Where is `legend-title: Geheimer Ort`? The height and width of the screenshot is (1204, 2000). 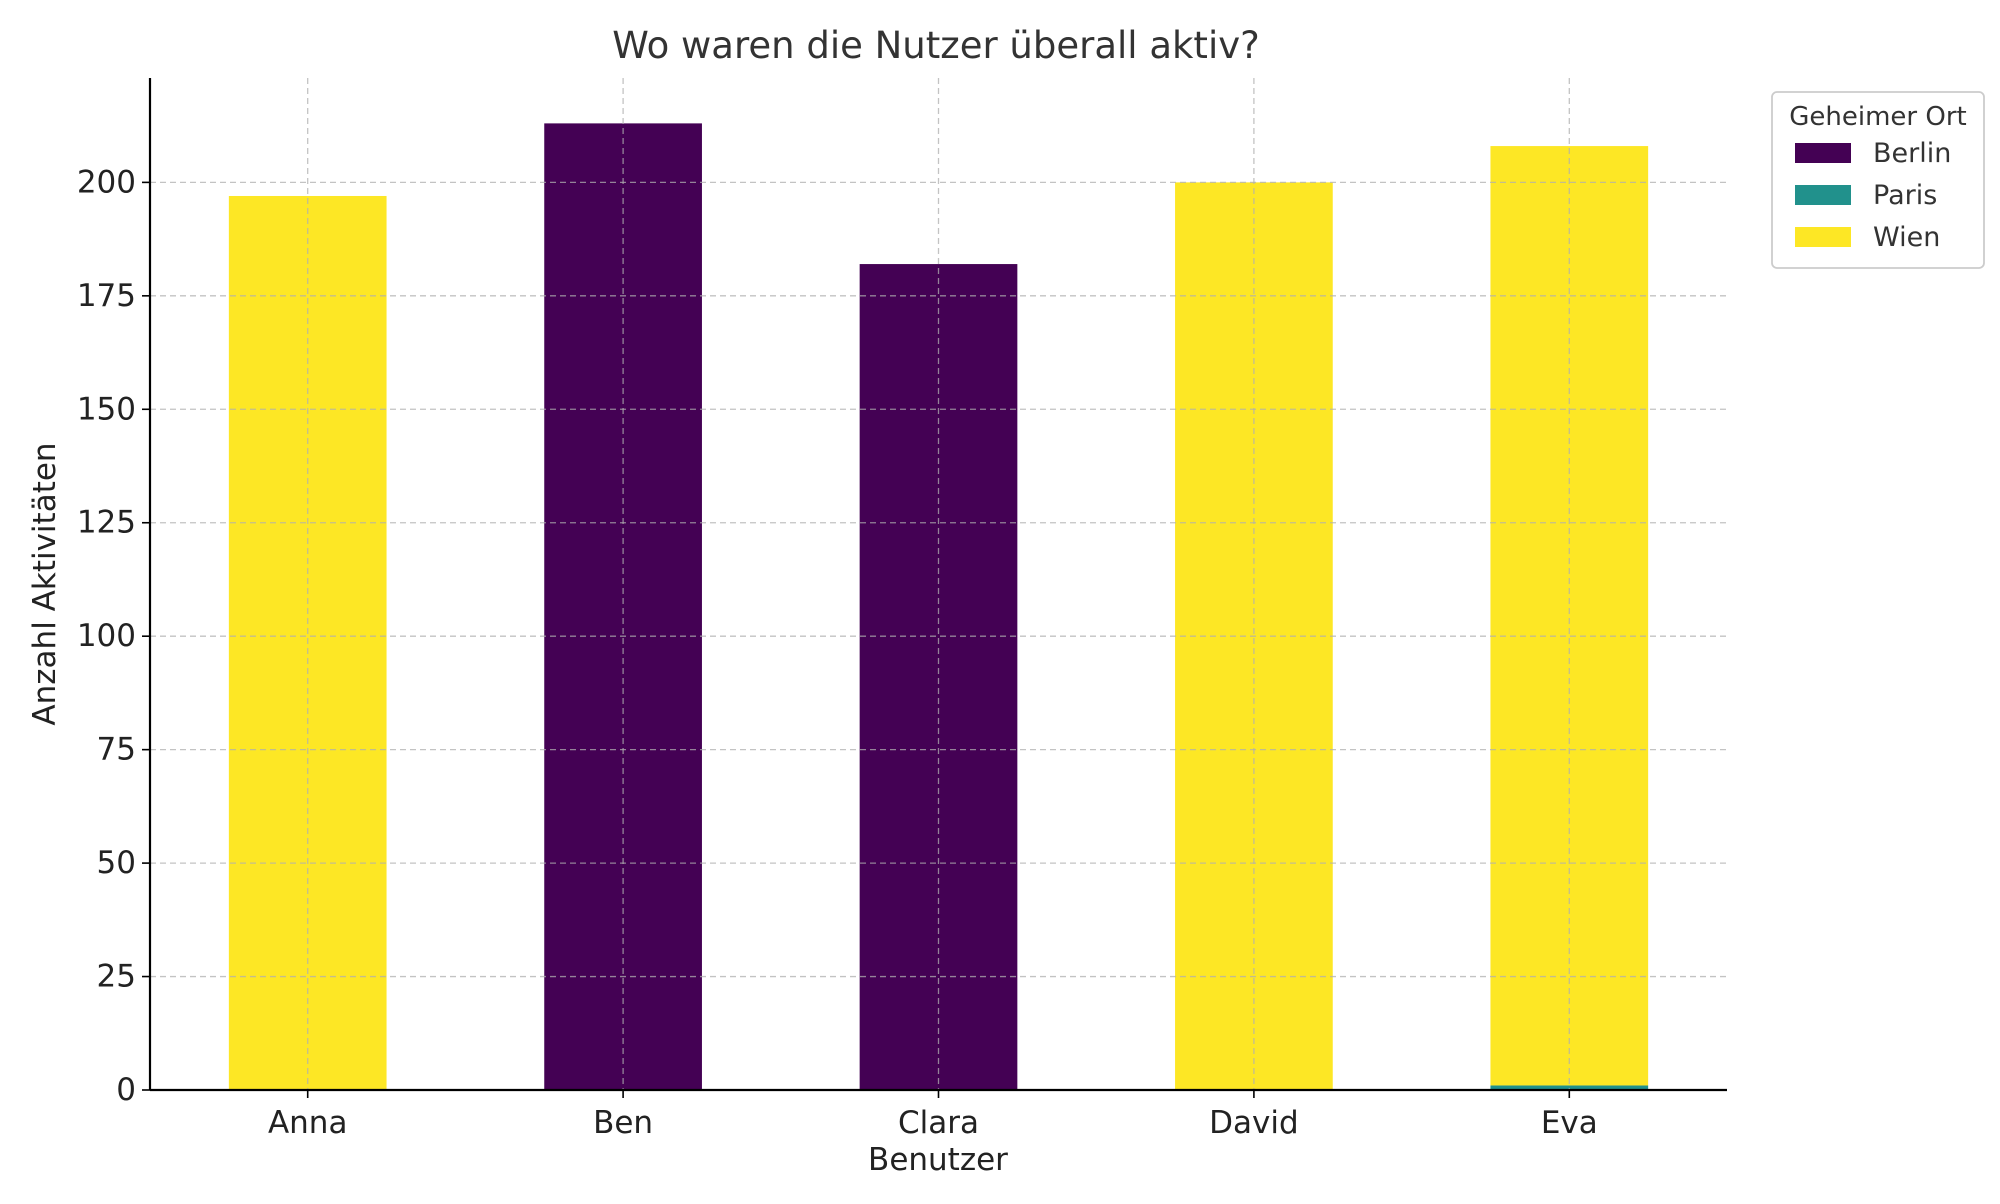 legend-title: Geheimer Ort is located at coordinates (1877, 117).